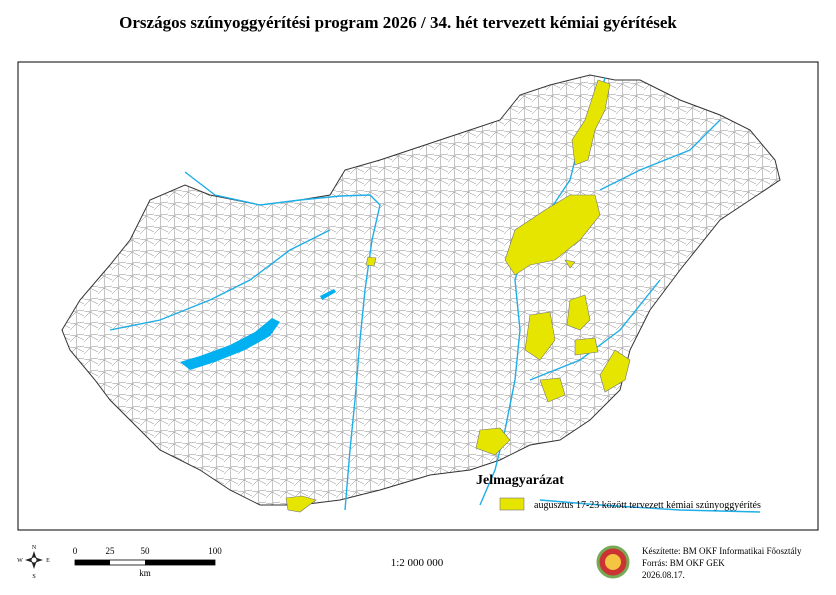 The width and height of the screenshot is (836, 595). What do you see at coordinates (33, 562) in the screenshot?
I see `compass: N S W E` at bounding box center [33, 562].